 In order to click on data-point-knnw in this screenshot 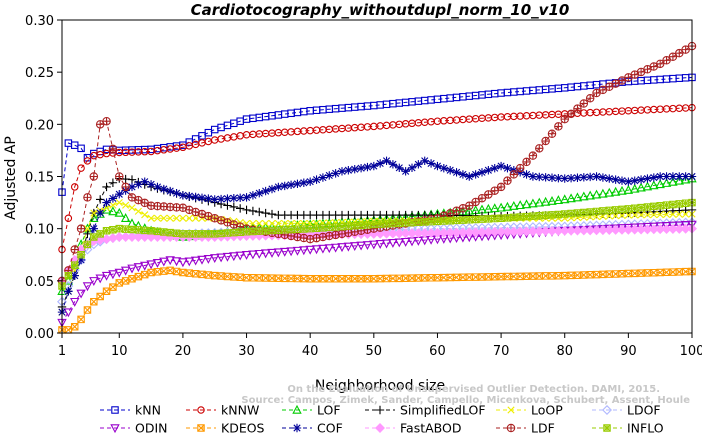, I will do `click(68, 218)`.